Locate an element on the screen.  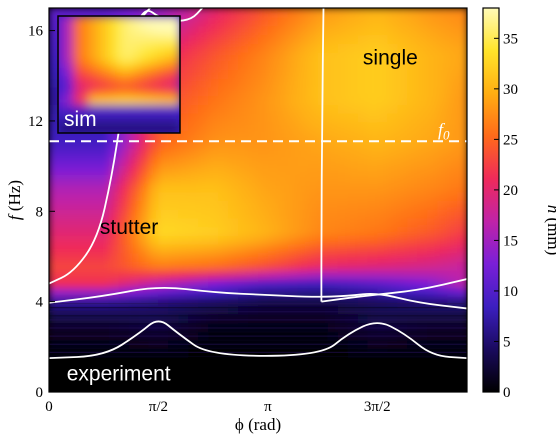
region-label-experiment: experiment is located at coordinates (119, 374).